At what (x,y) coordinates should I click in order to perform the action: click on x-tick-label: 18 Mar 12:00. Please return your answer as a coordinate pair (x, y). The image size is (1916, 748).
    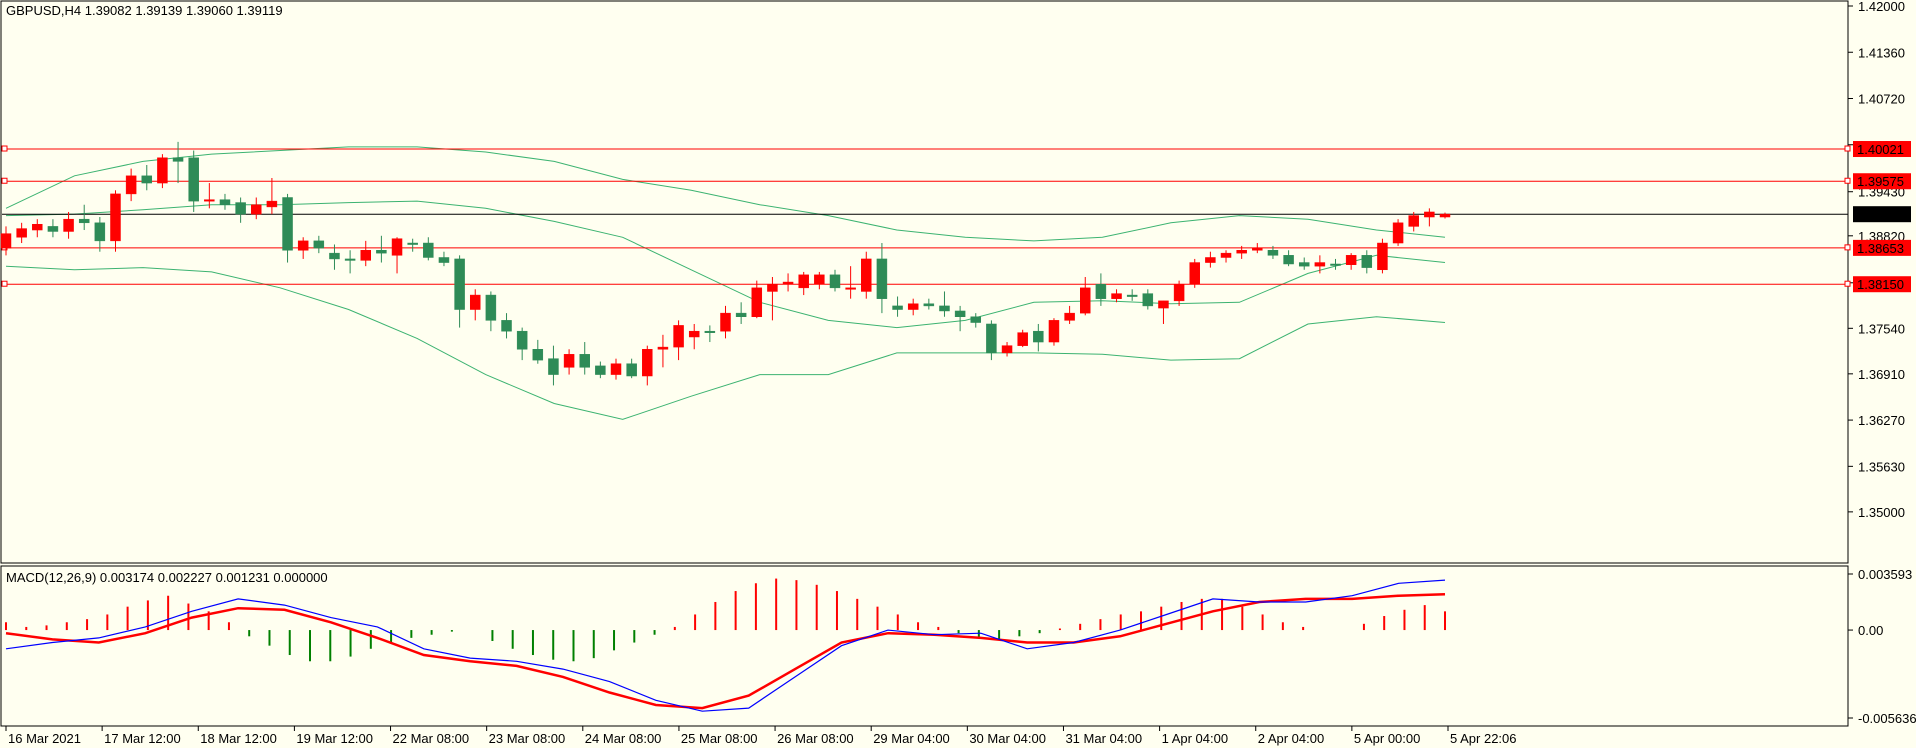
    Looking at the image, I should click on (238, 738).